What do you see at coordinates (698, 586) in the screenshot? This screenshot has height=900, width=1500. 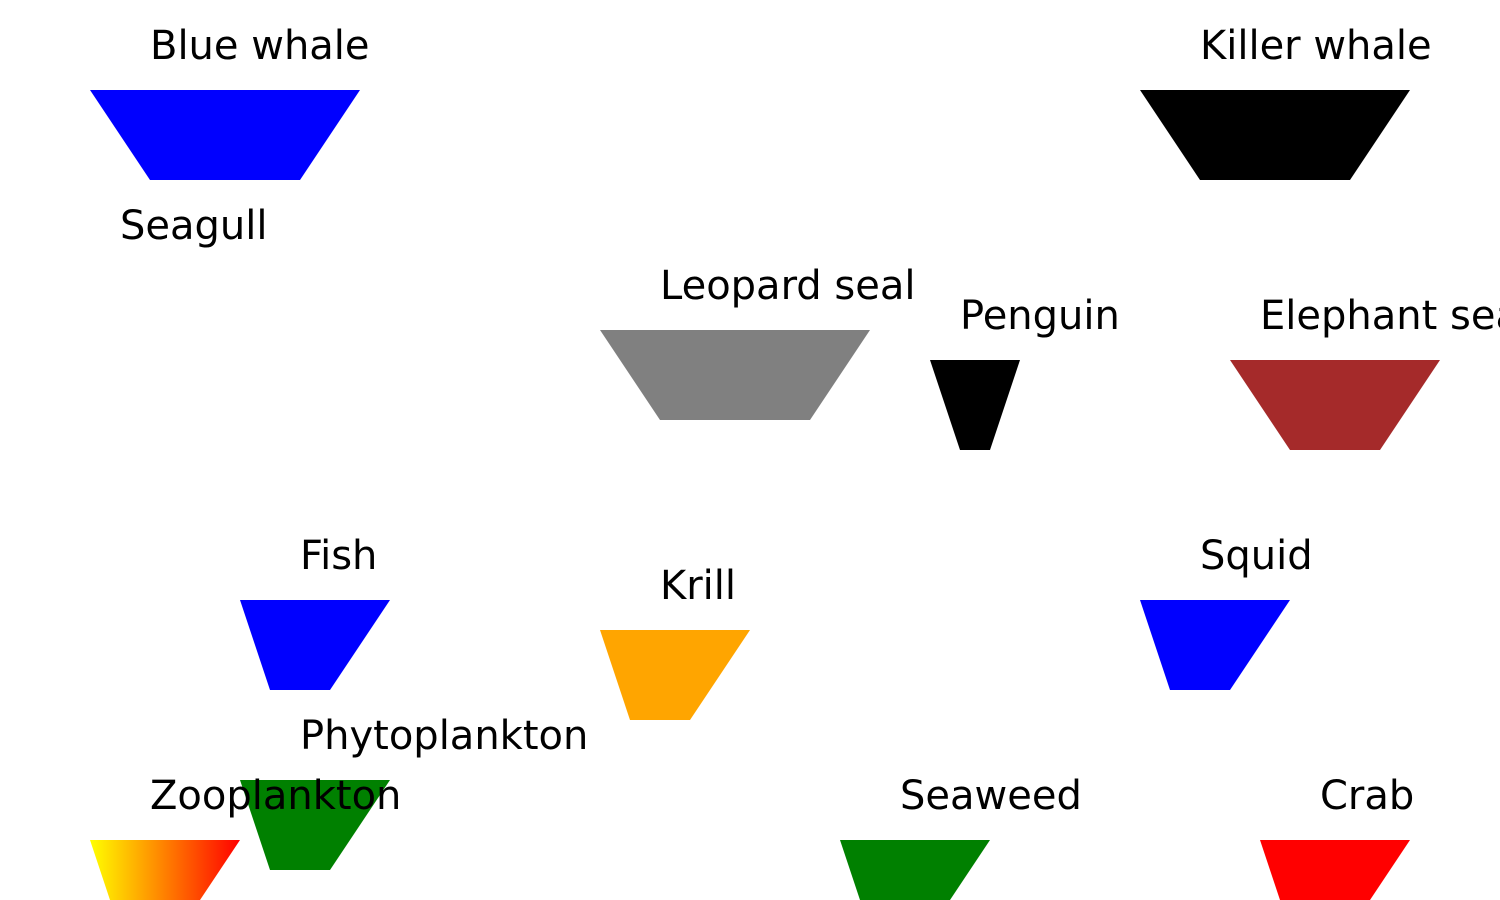 I see `krill-label: Krill` at bounding box center [698, 586].